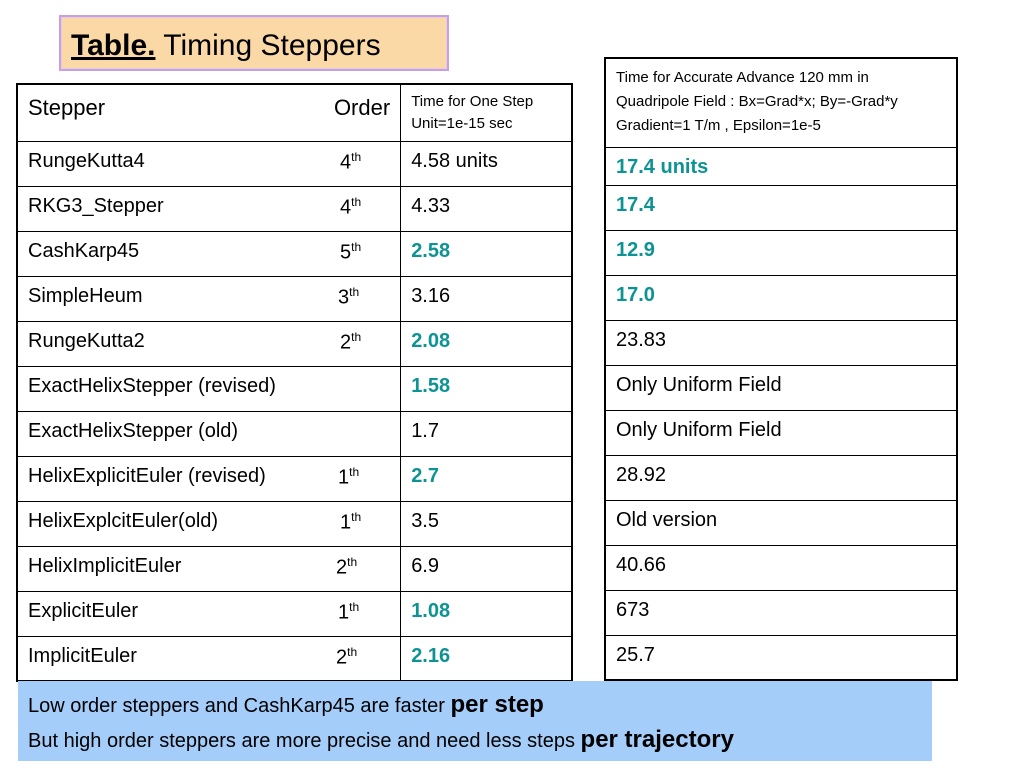 The image size is (1024, 768). What do you see at coordinates (486, 568) in the screenshot?
I see `time-per-step-cell: 6.9` at bounding box center [486, 568].